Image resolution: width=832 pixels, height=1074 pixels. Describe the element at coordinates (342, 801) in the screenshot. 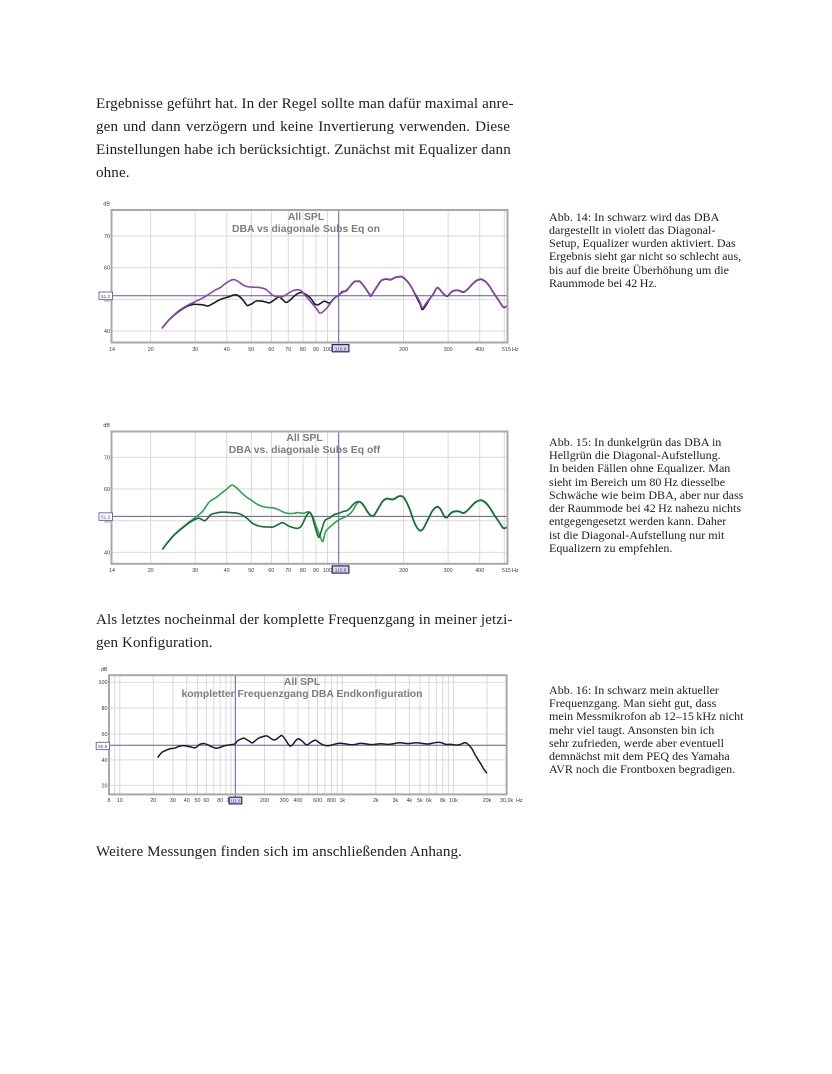

I see `svg-text: 1k` at that location.